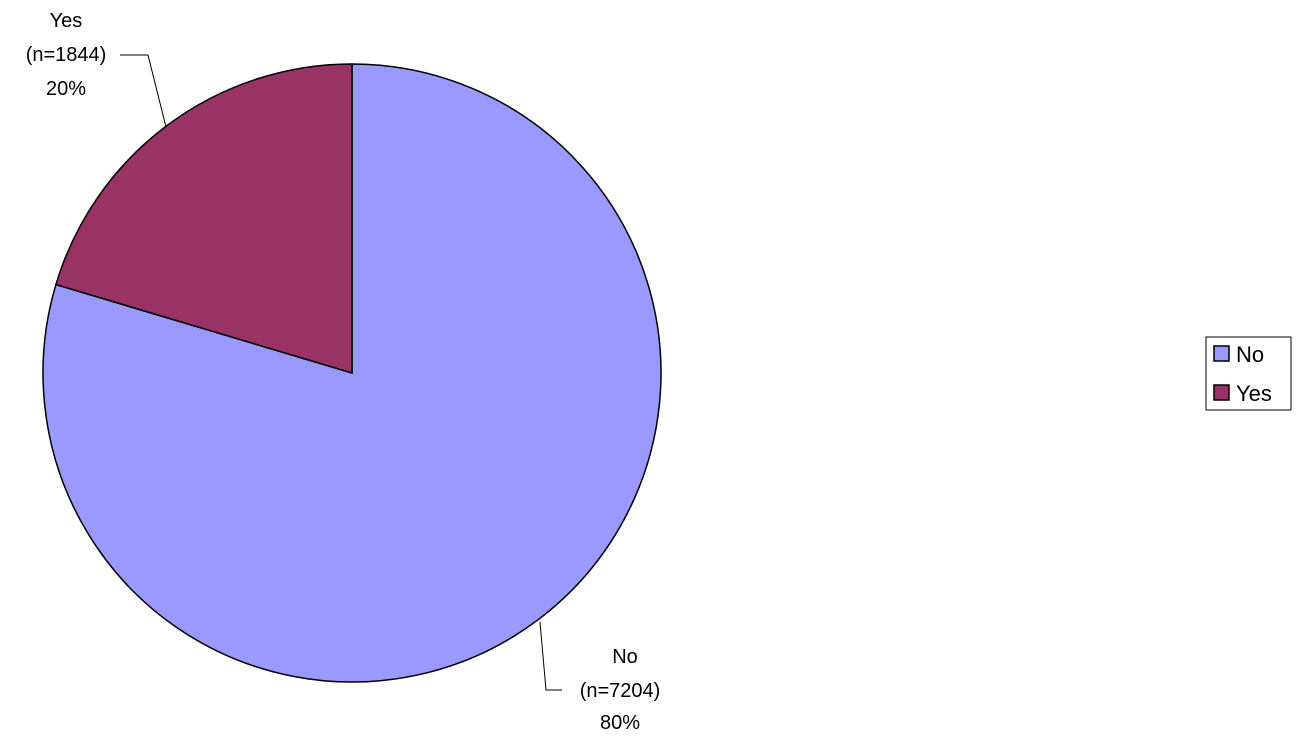 The width and height of the screenshot is (1300, 739). I want to click on data-label-no-percent: 80%, so click(620, 723).